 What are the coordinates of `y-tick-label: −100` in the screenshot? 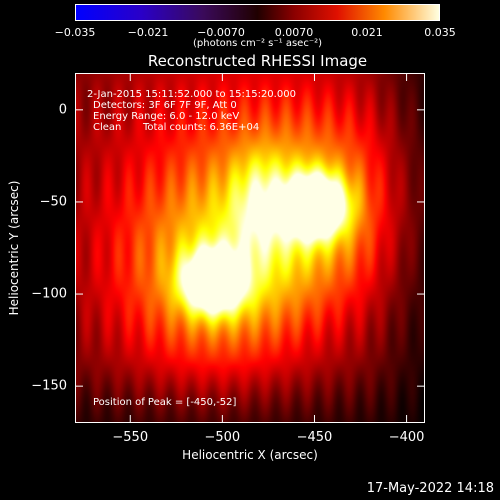 It's located at (49, 294).